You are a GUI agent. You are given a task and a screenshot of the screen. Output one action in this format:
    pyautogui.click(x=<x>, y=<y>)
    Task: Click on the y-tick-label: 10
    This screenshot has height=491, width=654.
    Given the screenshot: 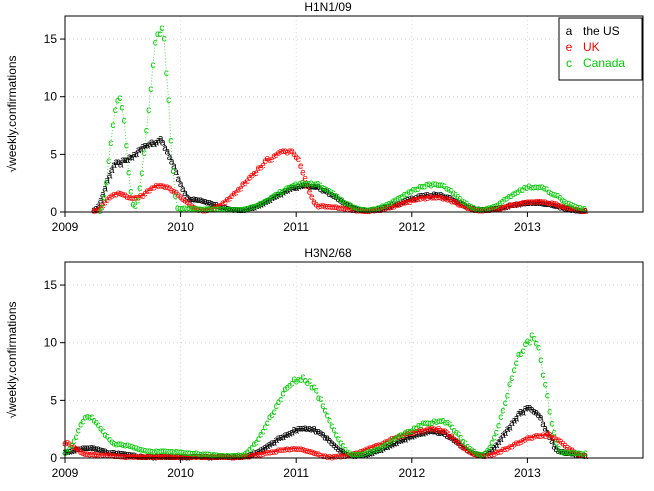 What is the action you would take?
    pyautogui.click(x=51, y=343)
    